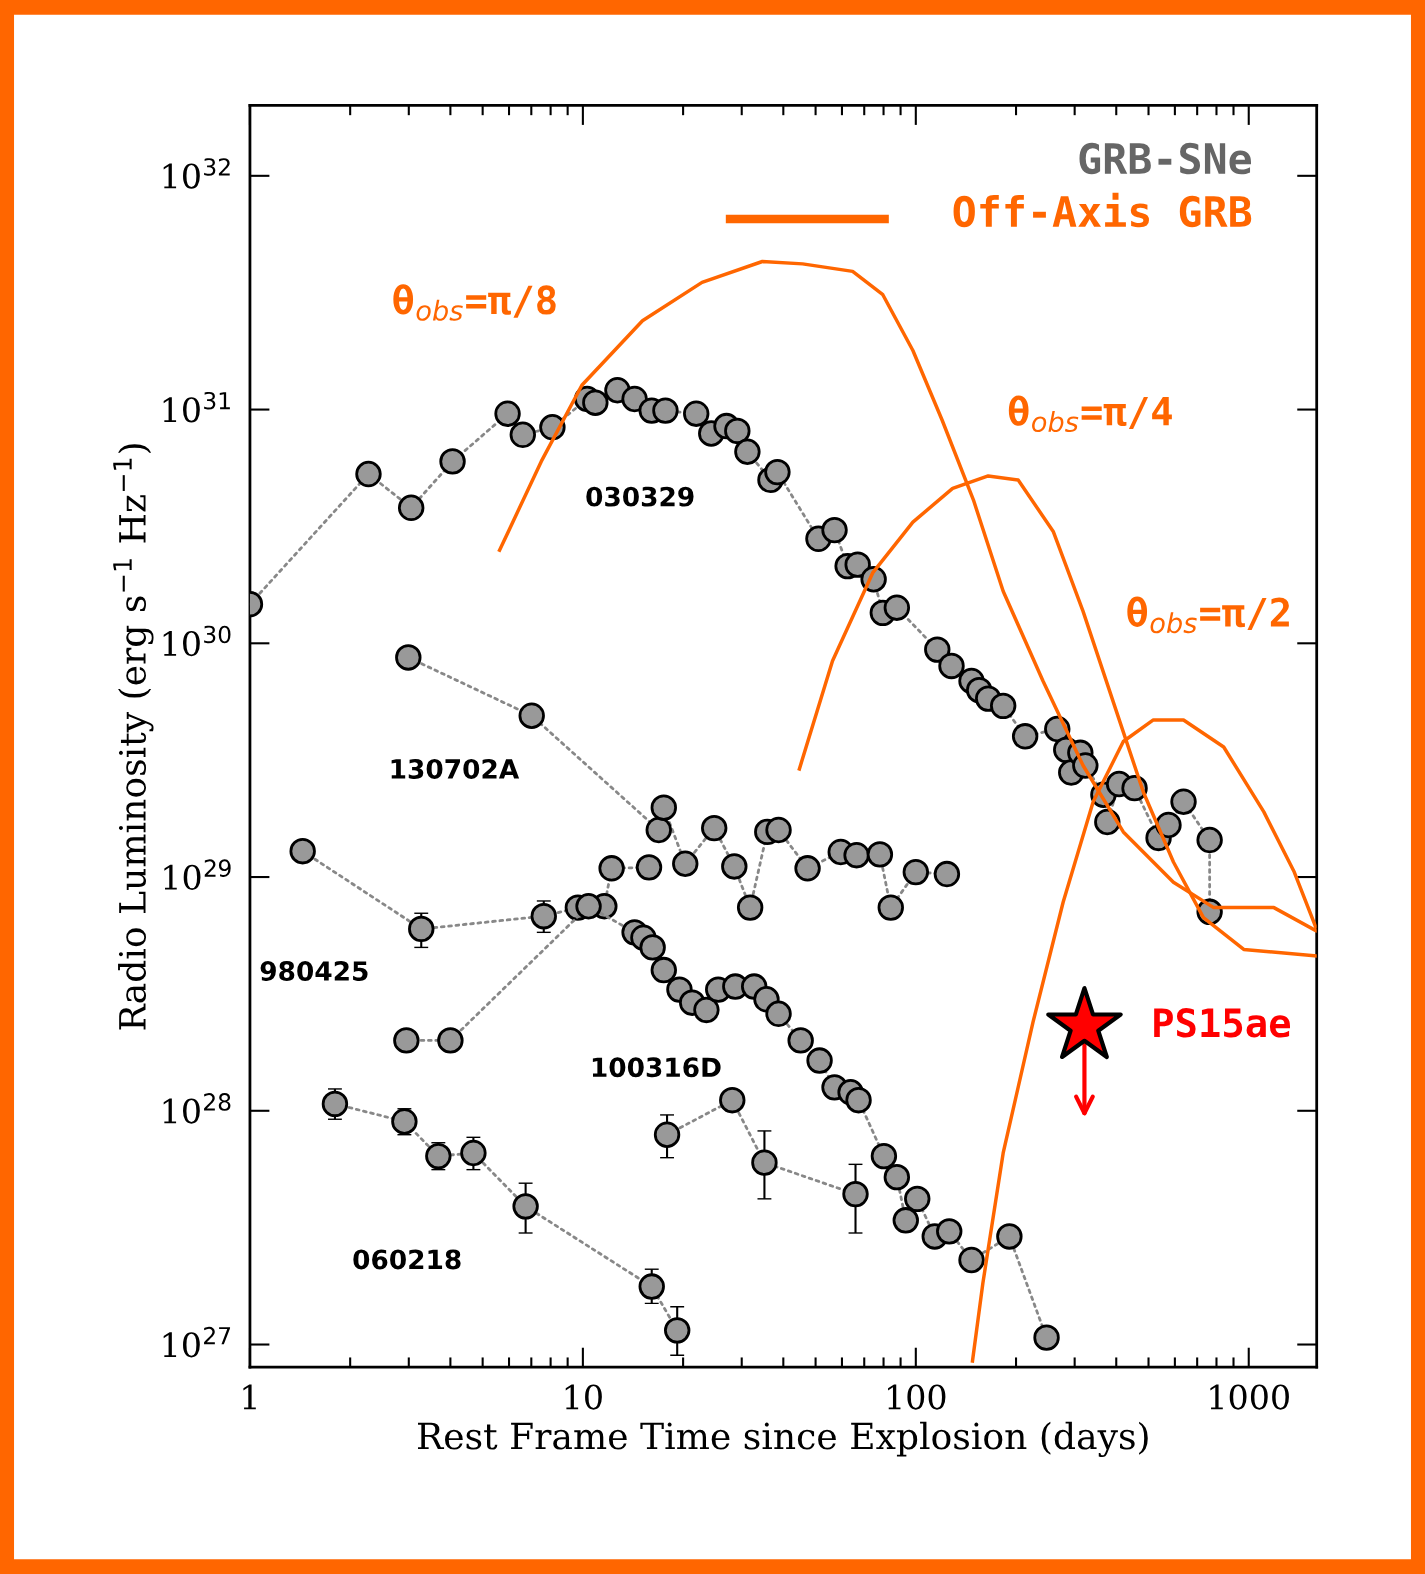  I want to click on y-axis-title: Radio Luminosity (erg s$^{−1}$ Hz$^{−1}$), so click(133, 737).